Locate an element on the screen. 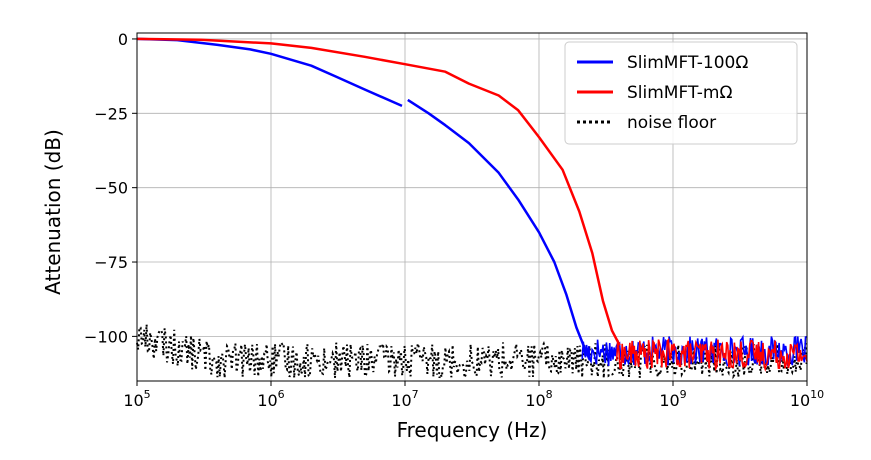 The height and width of the screenshot is (460, 871). y-axis-label: Attenuation (dB) is located at coordinates (53, 212).